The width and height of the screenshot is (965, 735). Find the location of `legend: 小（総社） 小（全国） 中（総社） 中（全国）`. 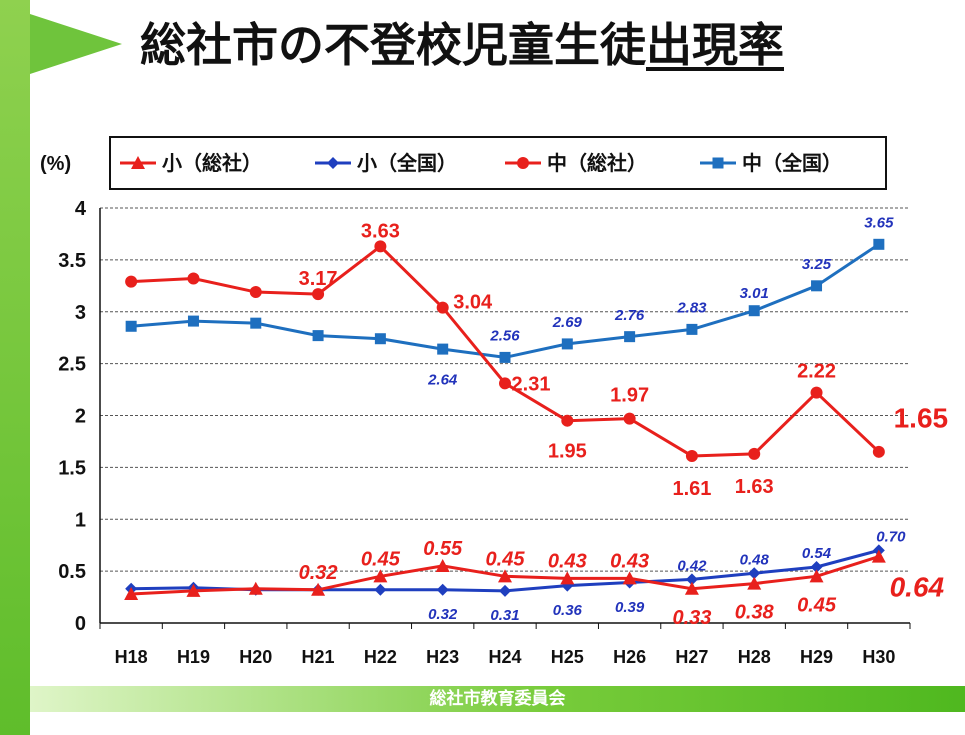

legend: 小（総社） 小（全国） 中（総社） 中（全国） is located at coordinates (481, 163).